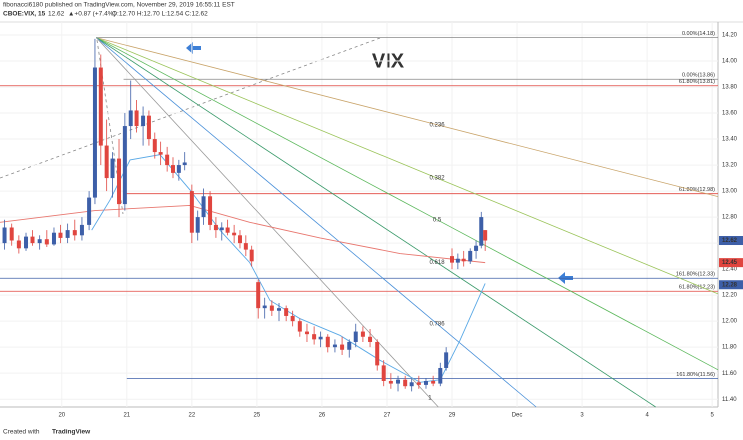 Image resolution: width=743 pixels, height=440 pixels. Describe the element at coordinates (695, 375) in the screenshot. I see `level-label: 161.80%(11.56)` at that location.